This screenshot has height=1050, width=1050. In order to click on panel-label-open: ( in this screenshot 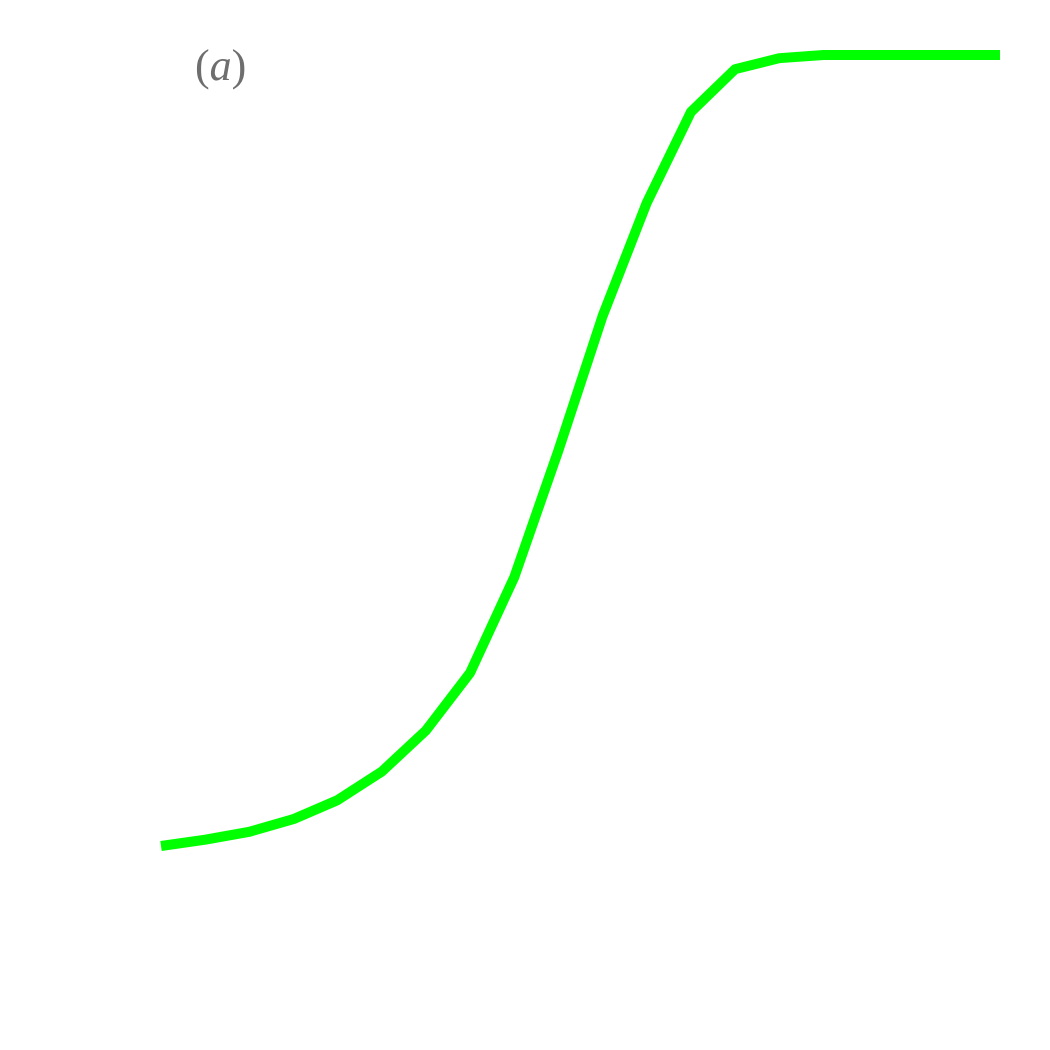, I will do `click(202, 65)`.